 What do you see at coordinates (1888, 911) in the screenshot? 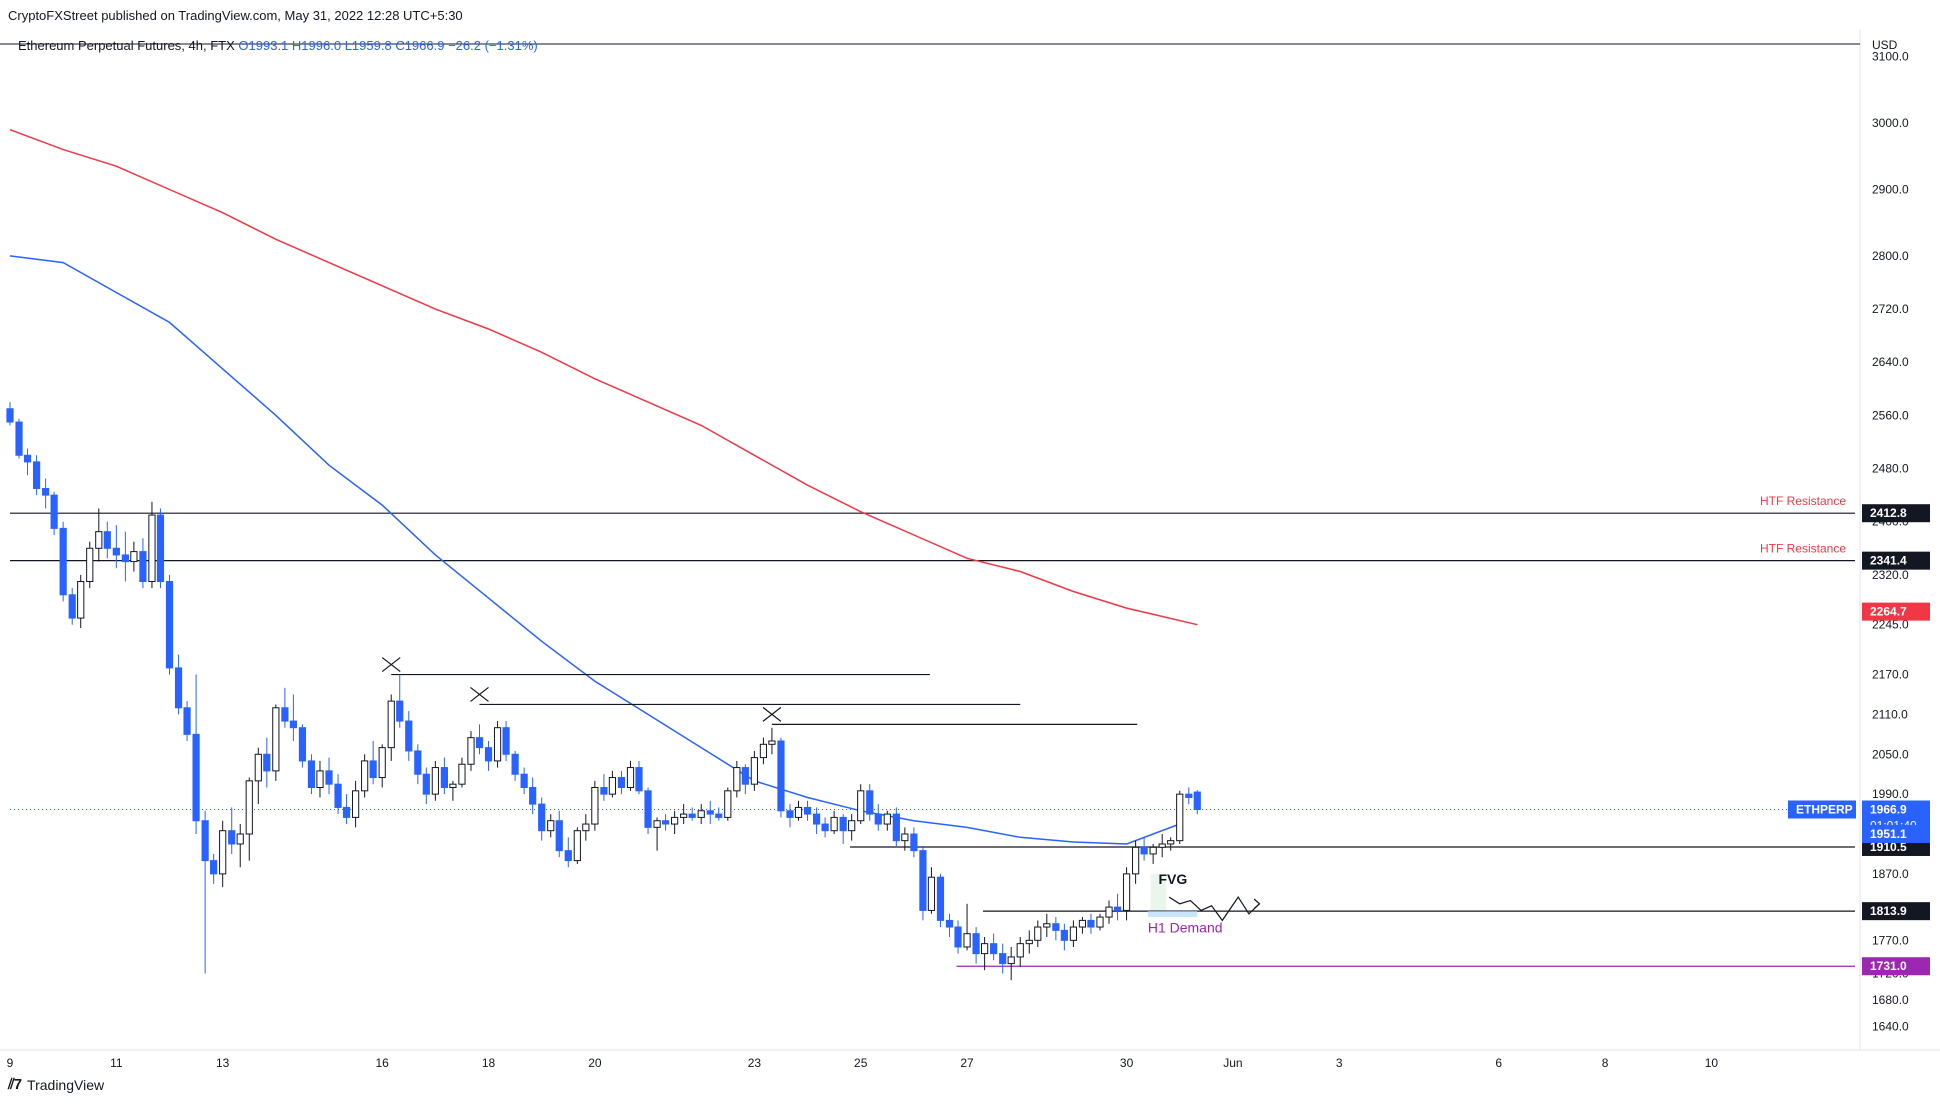
I see `level-badge-text: 1813.9` at bounding box center [1888, 911].